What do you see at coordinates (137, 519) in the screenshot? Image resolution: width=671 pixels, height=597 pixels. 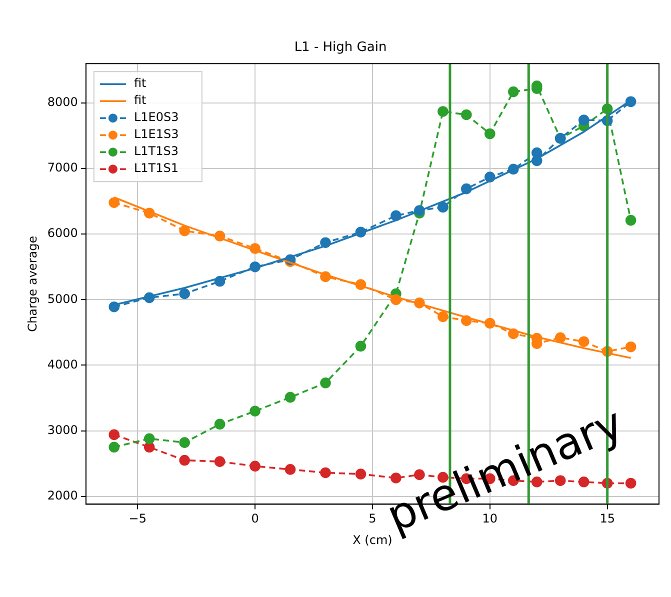 I see `x-tick-label: −5` at bounding box center [137, 519].